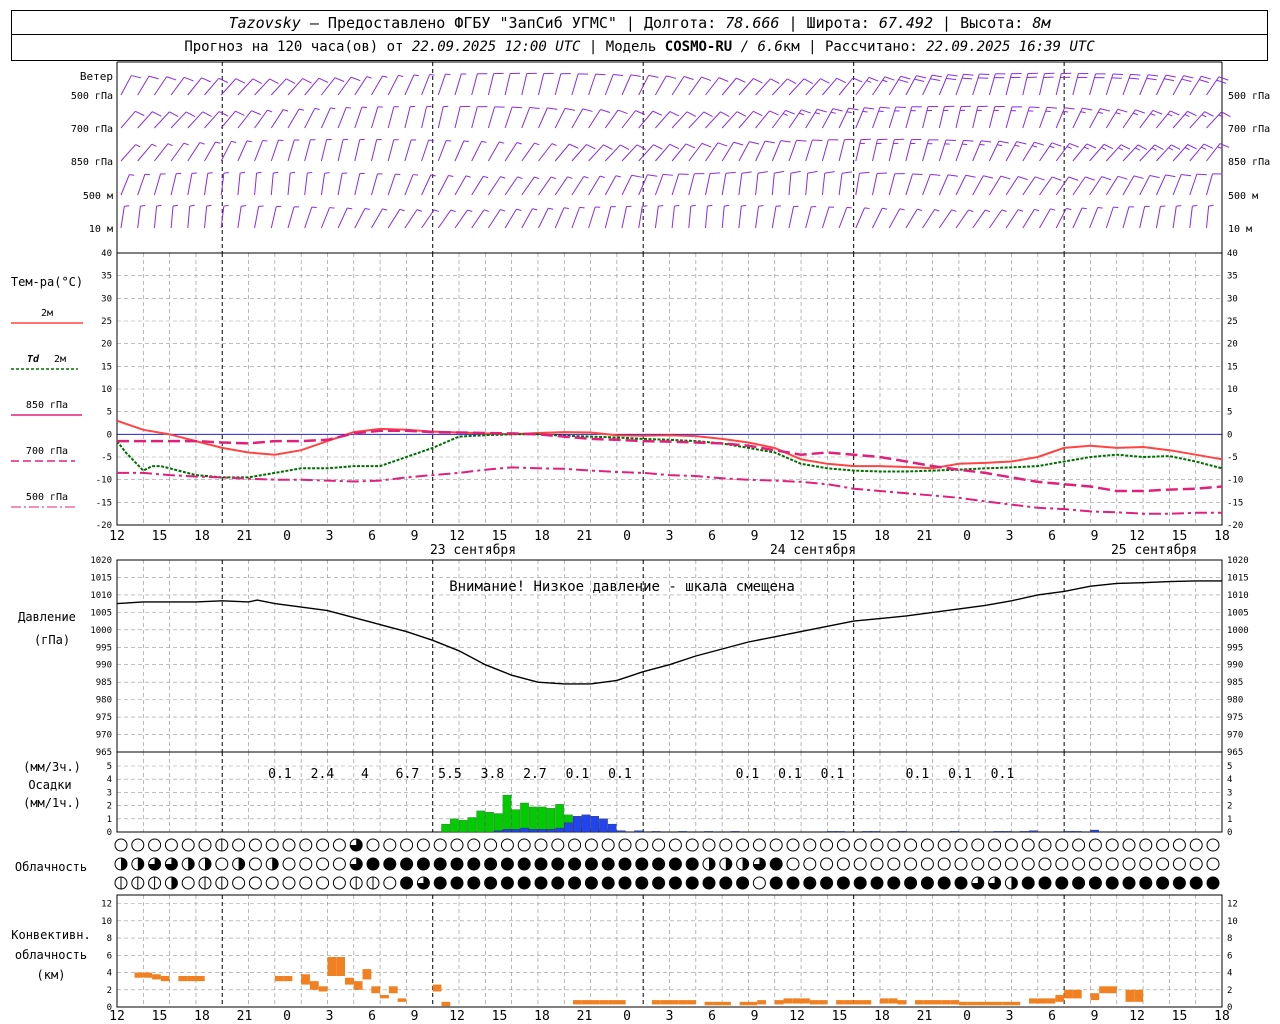  Describe the element at coordinates (480, 821) in the screenshot. I see `precip-rain-bar` at that location.